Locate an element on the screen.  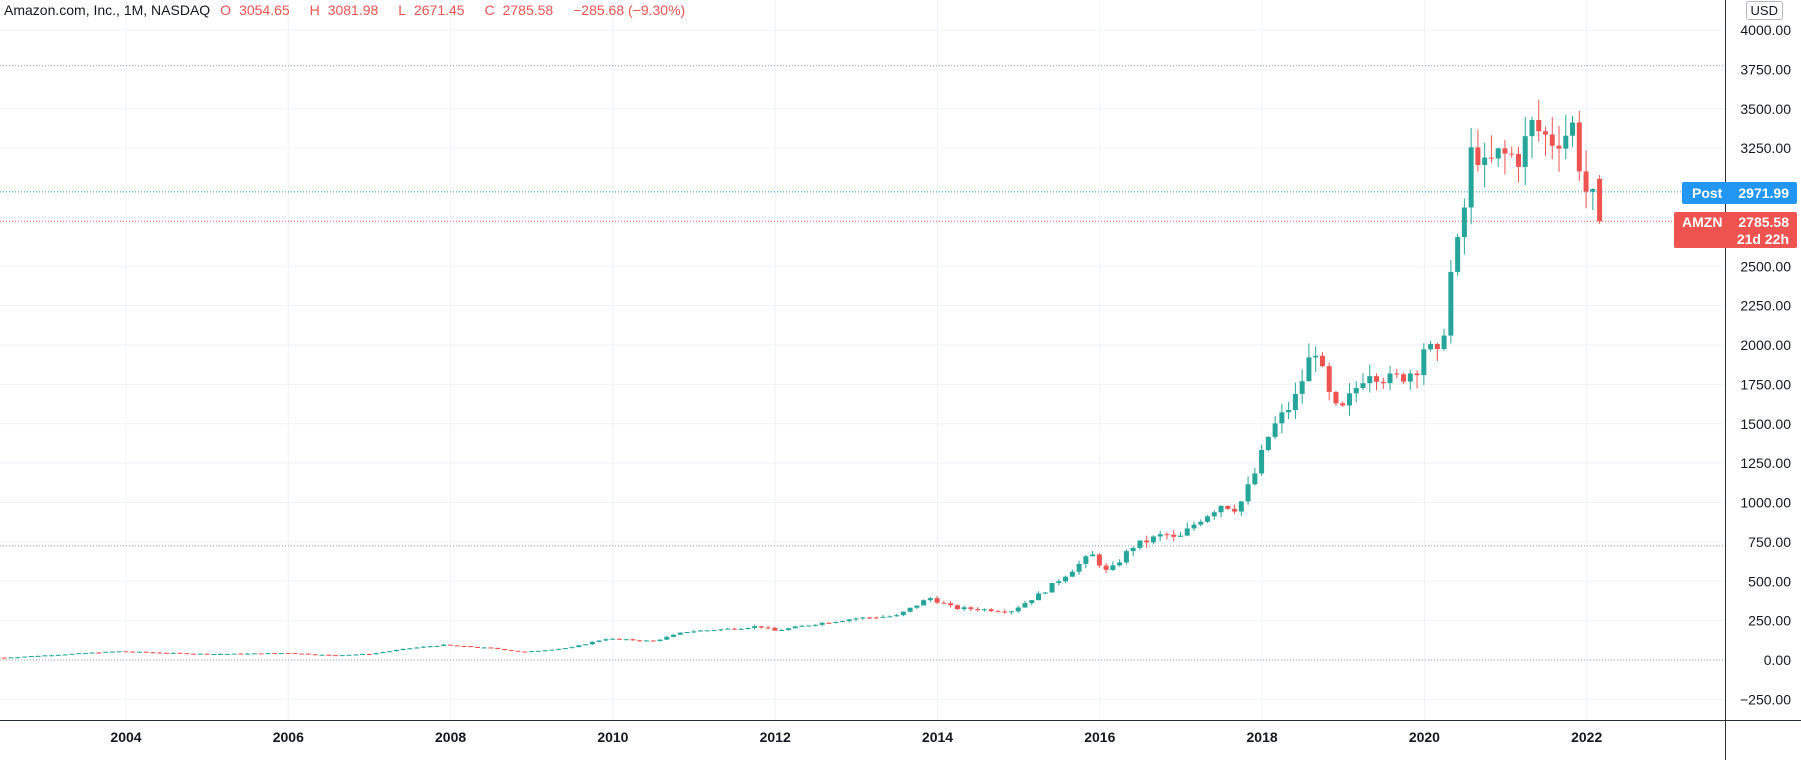
symbol-title: Amazon.com, Inc., 1M, NASDAQ is located at coordinates (107, 10).